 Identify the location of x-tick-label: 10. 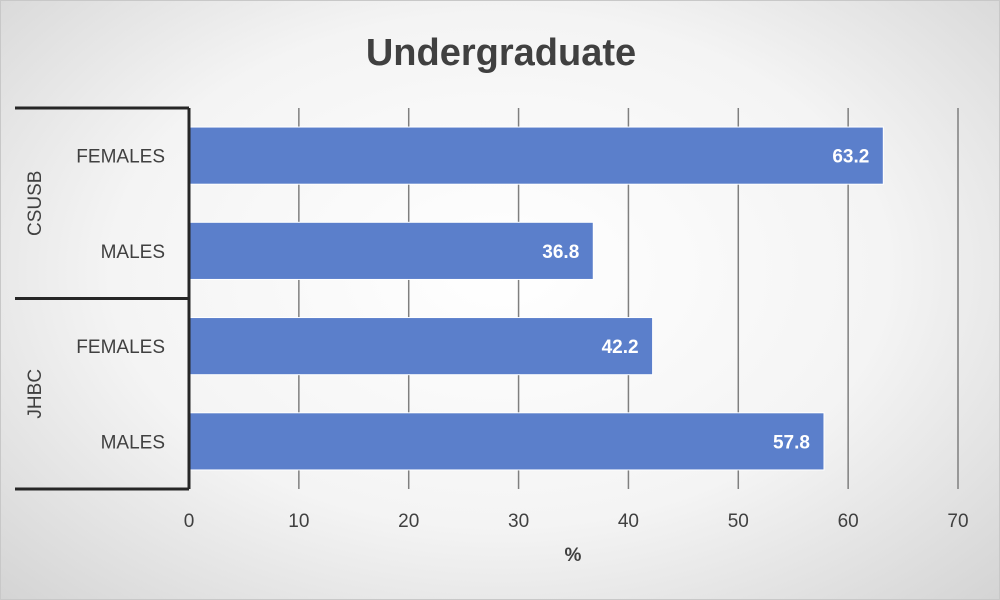
(298, 521).